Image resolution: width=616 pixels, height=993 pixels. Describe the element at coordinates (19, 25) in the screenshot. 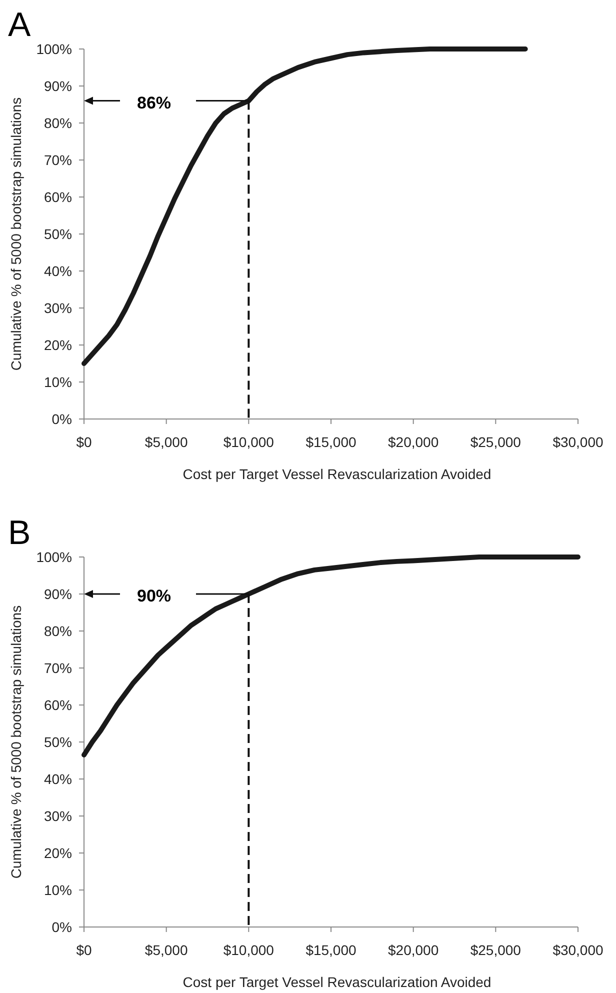

I see `chart-title: A` at that location.